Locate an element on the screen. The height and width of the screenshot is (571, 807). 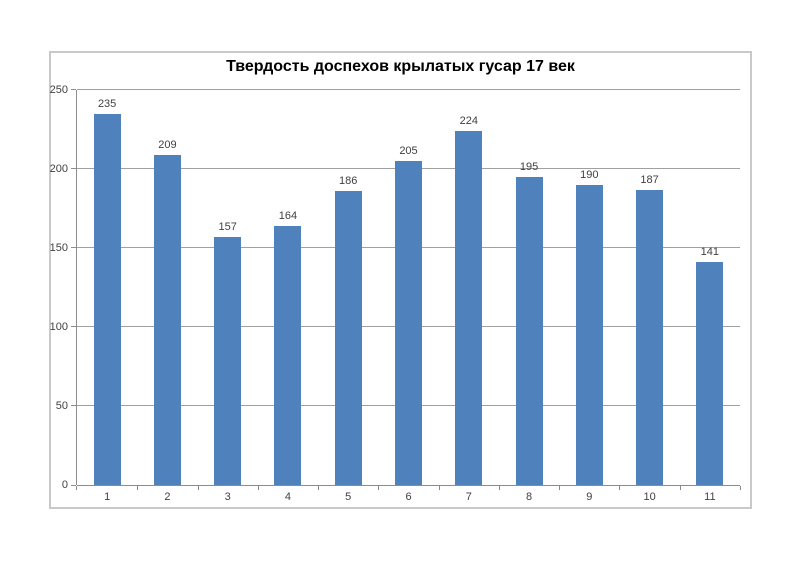
y-tick-label: 250 is located at coordinates (58, 90).